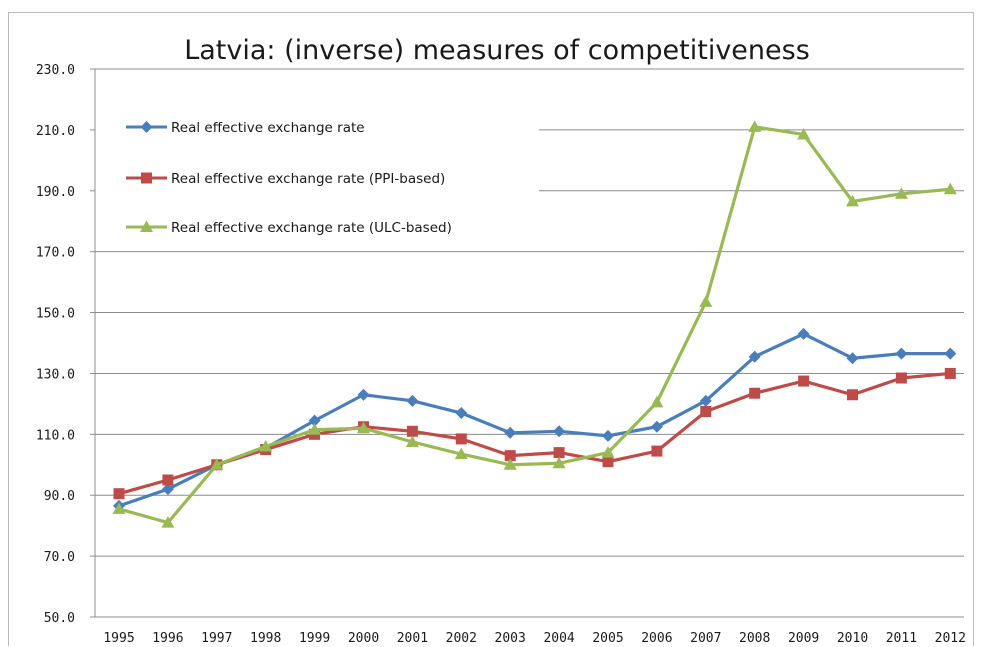  I want to click on y-tick-label: 210.0, so click(55, 131).